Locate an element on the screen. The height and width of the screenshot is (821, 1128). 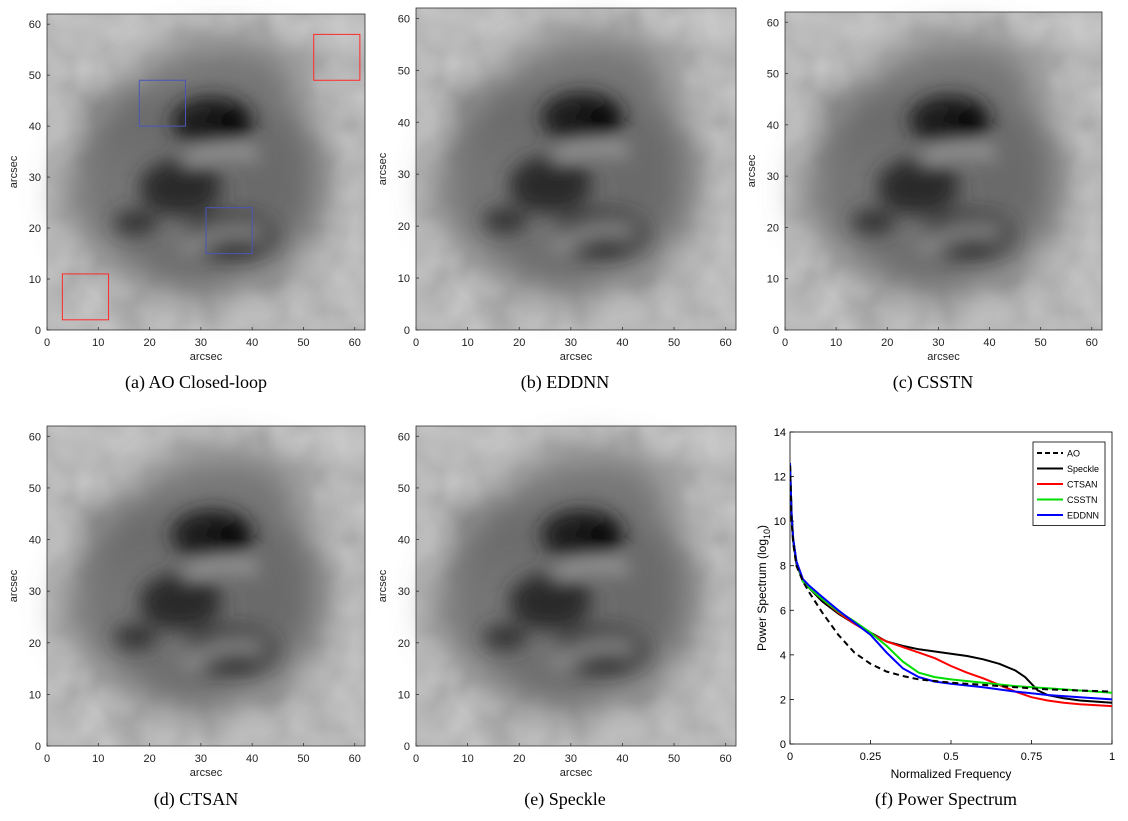
x-tick-label: 0.5 is located at coordinates (950, 757).